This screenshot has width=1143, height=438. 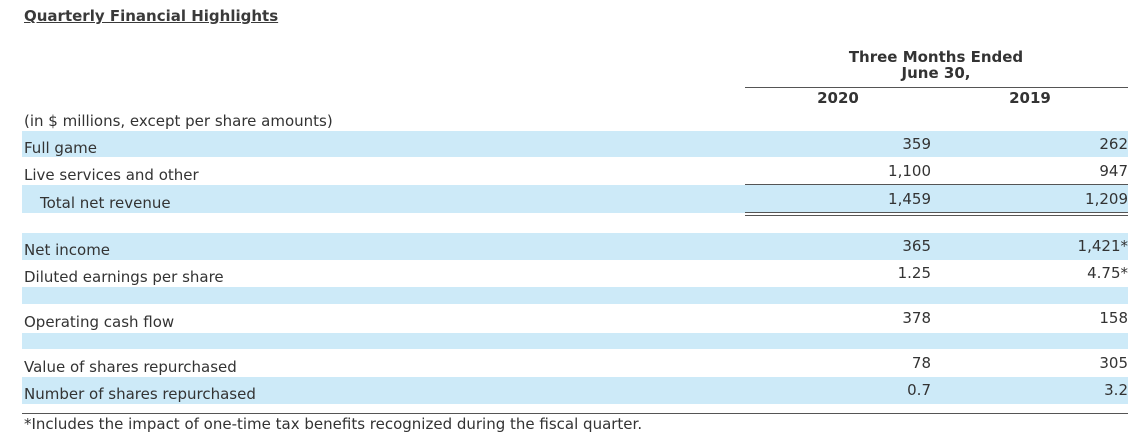 What do you see at coordinates (921, 363) in the screenshot?
I see `cell-value: 78` at bounding box center [921, 363].